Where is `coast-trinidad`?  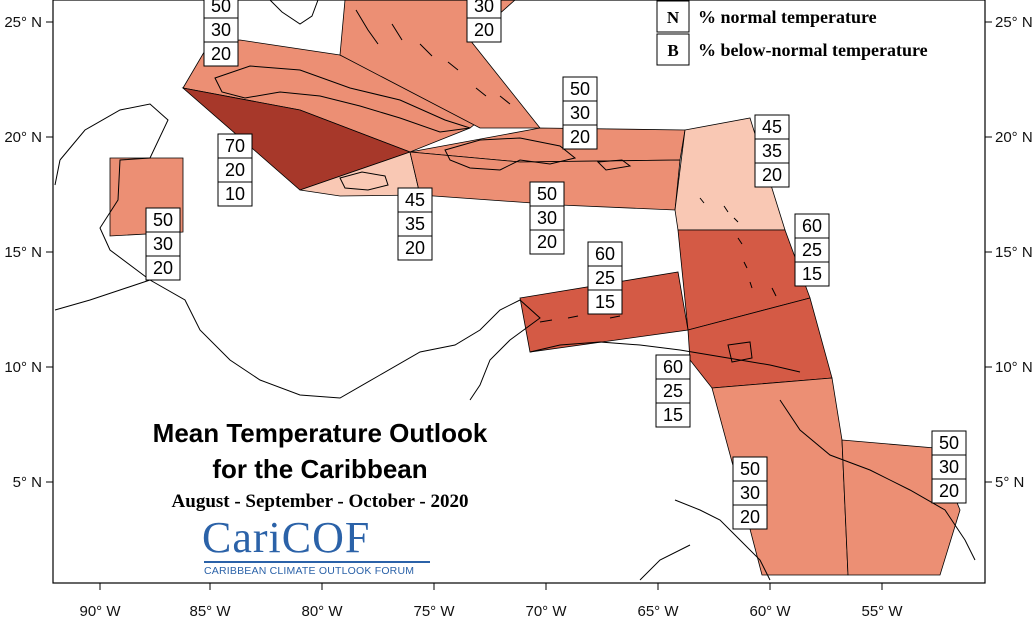 coast-trinidad is located at coordinates (740, 352).